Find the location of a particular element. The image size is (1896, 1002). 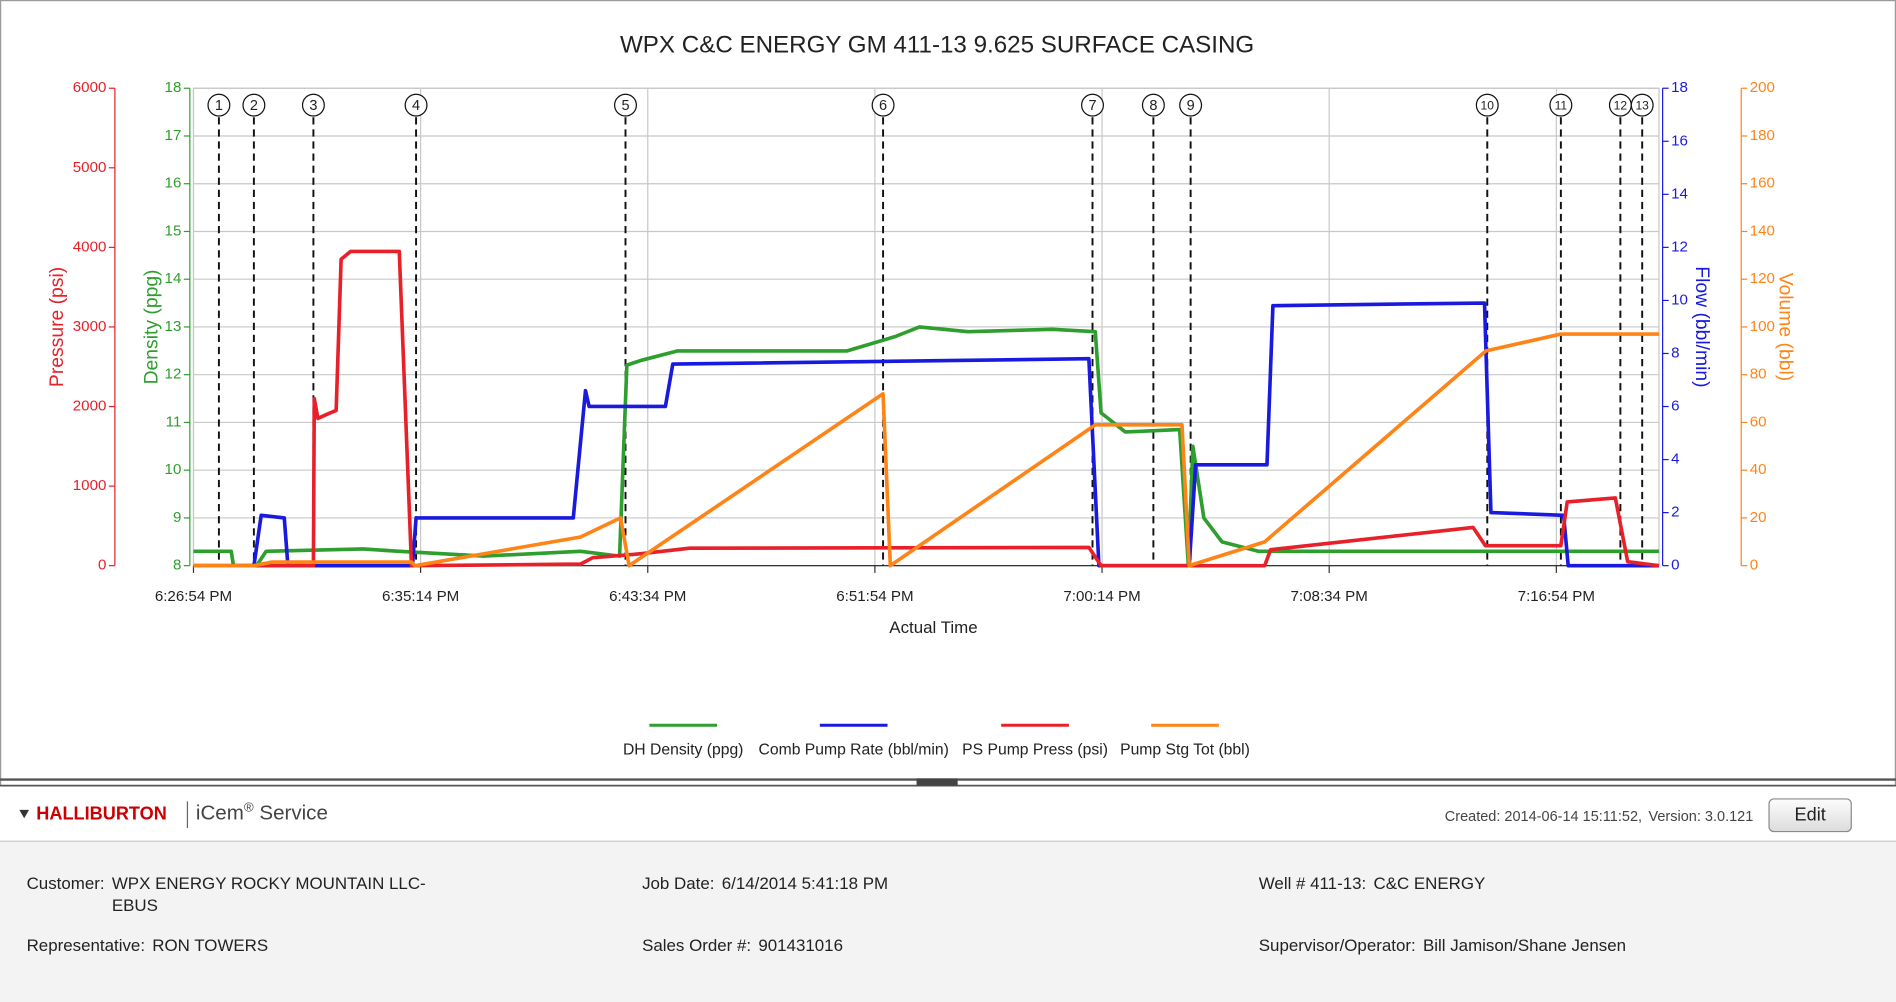

x-tick-label: 6:43:34 PM is located at coordinates (647, 596).